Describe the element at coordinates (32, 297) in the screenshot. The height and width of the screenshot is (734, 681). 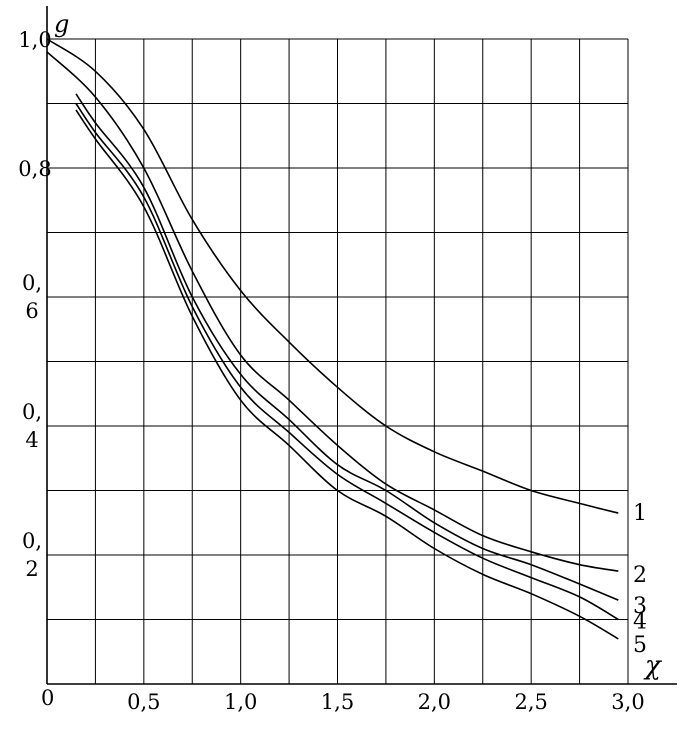
I see `y-tick-label: 0, 6` at that location.